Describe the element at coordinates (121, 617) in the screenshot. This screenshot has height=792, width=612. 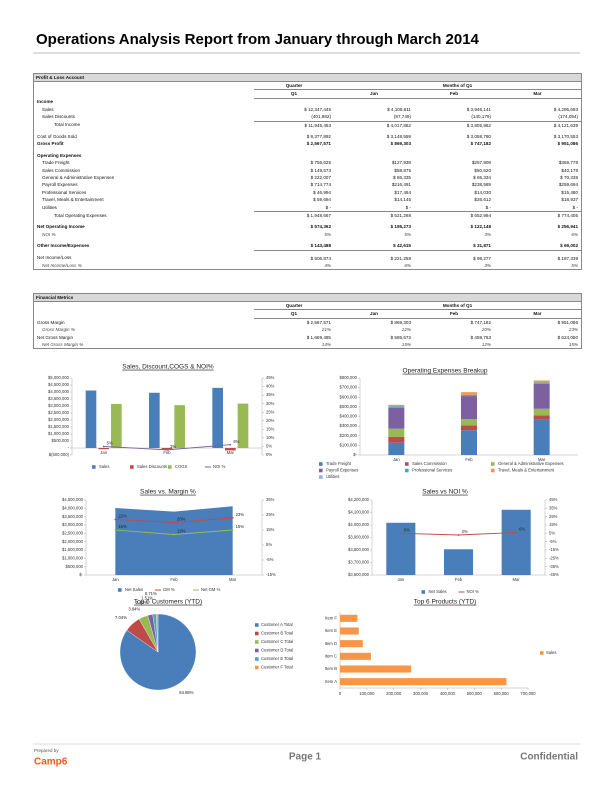
I see `data-label: 7.04%` at that location.